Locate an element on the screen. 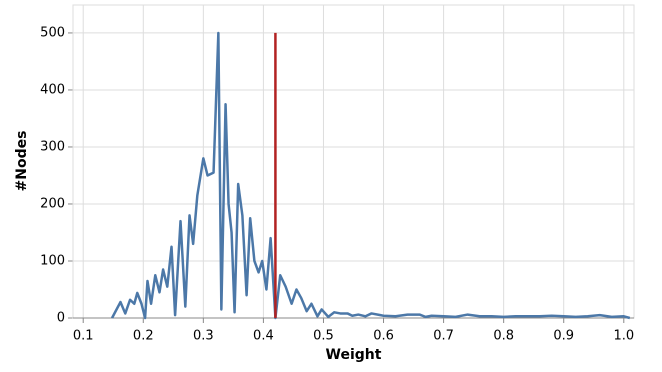  x-axis-title: Weight is located at coordinates (354, 355).